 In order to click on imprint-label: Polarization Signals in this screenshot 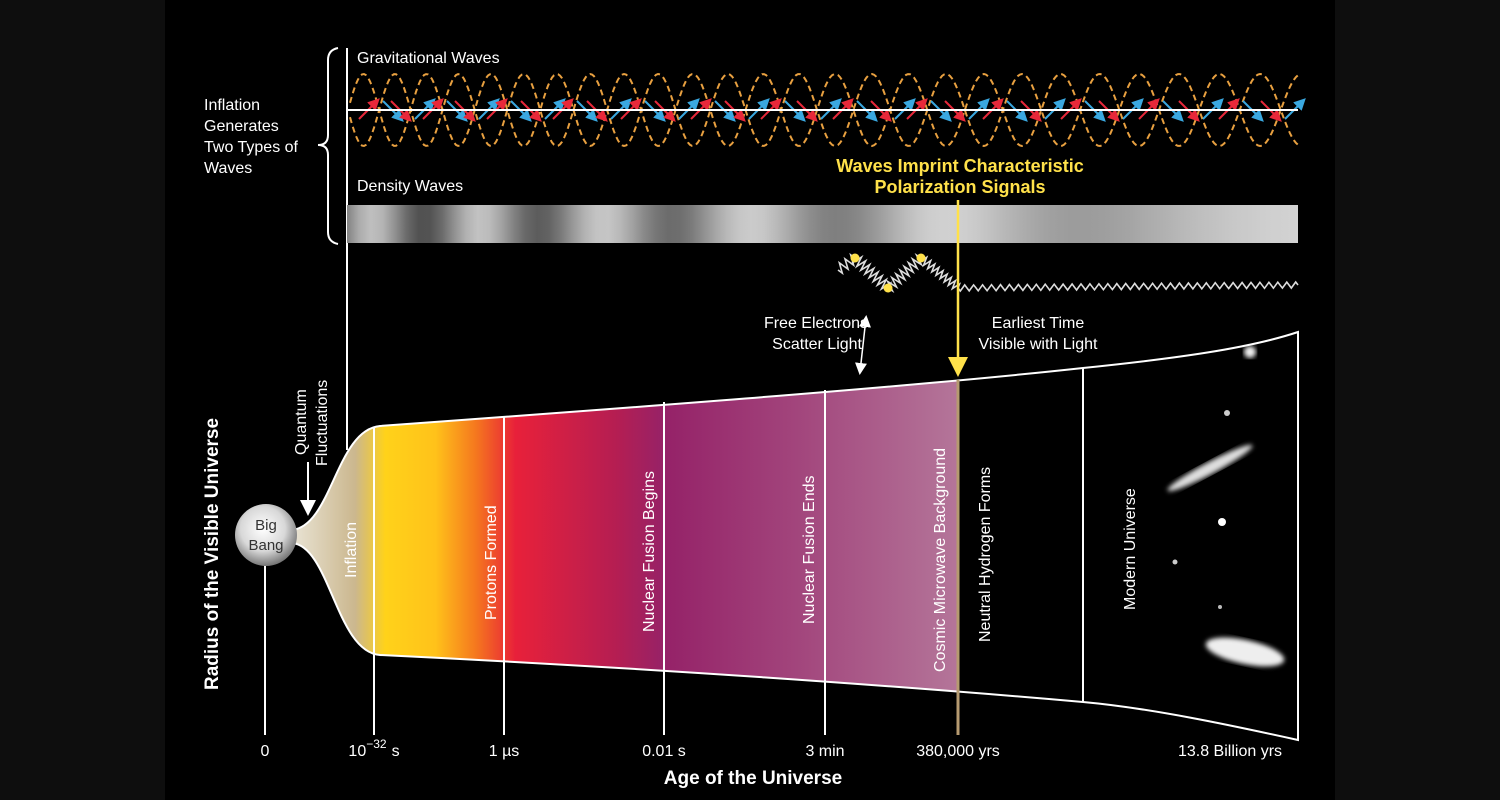, I will do `click(959, 187)`.